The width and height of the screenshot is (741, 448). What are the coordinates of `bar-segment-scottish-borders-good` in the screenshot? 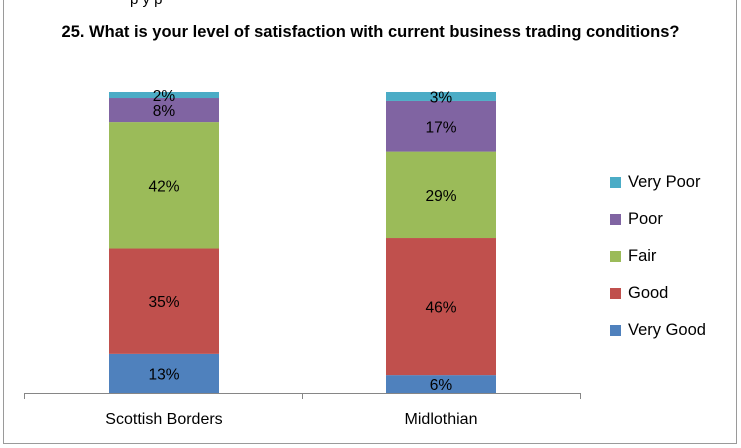 It's located at (164, 301).